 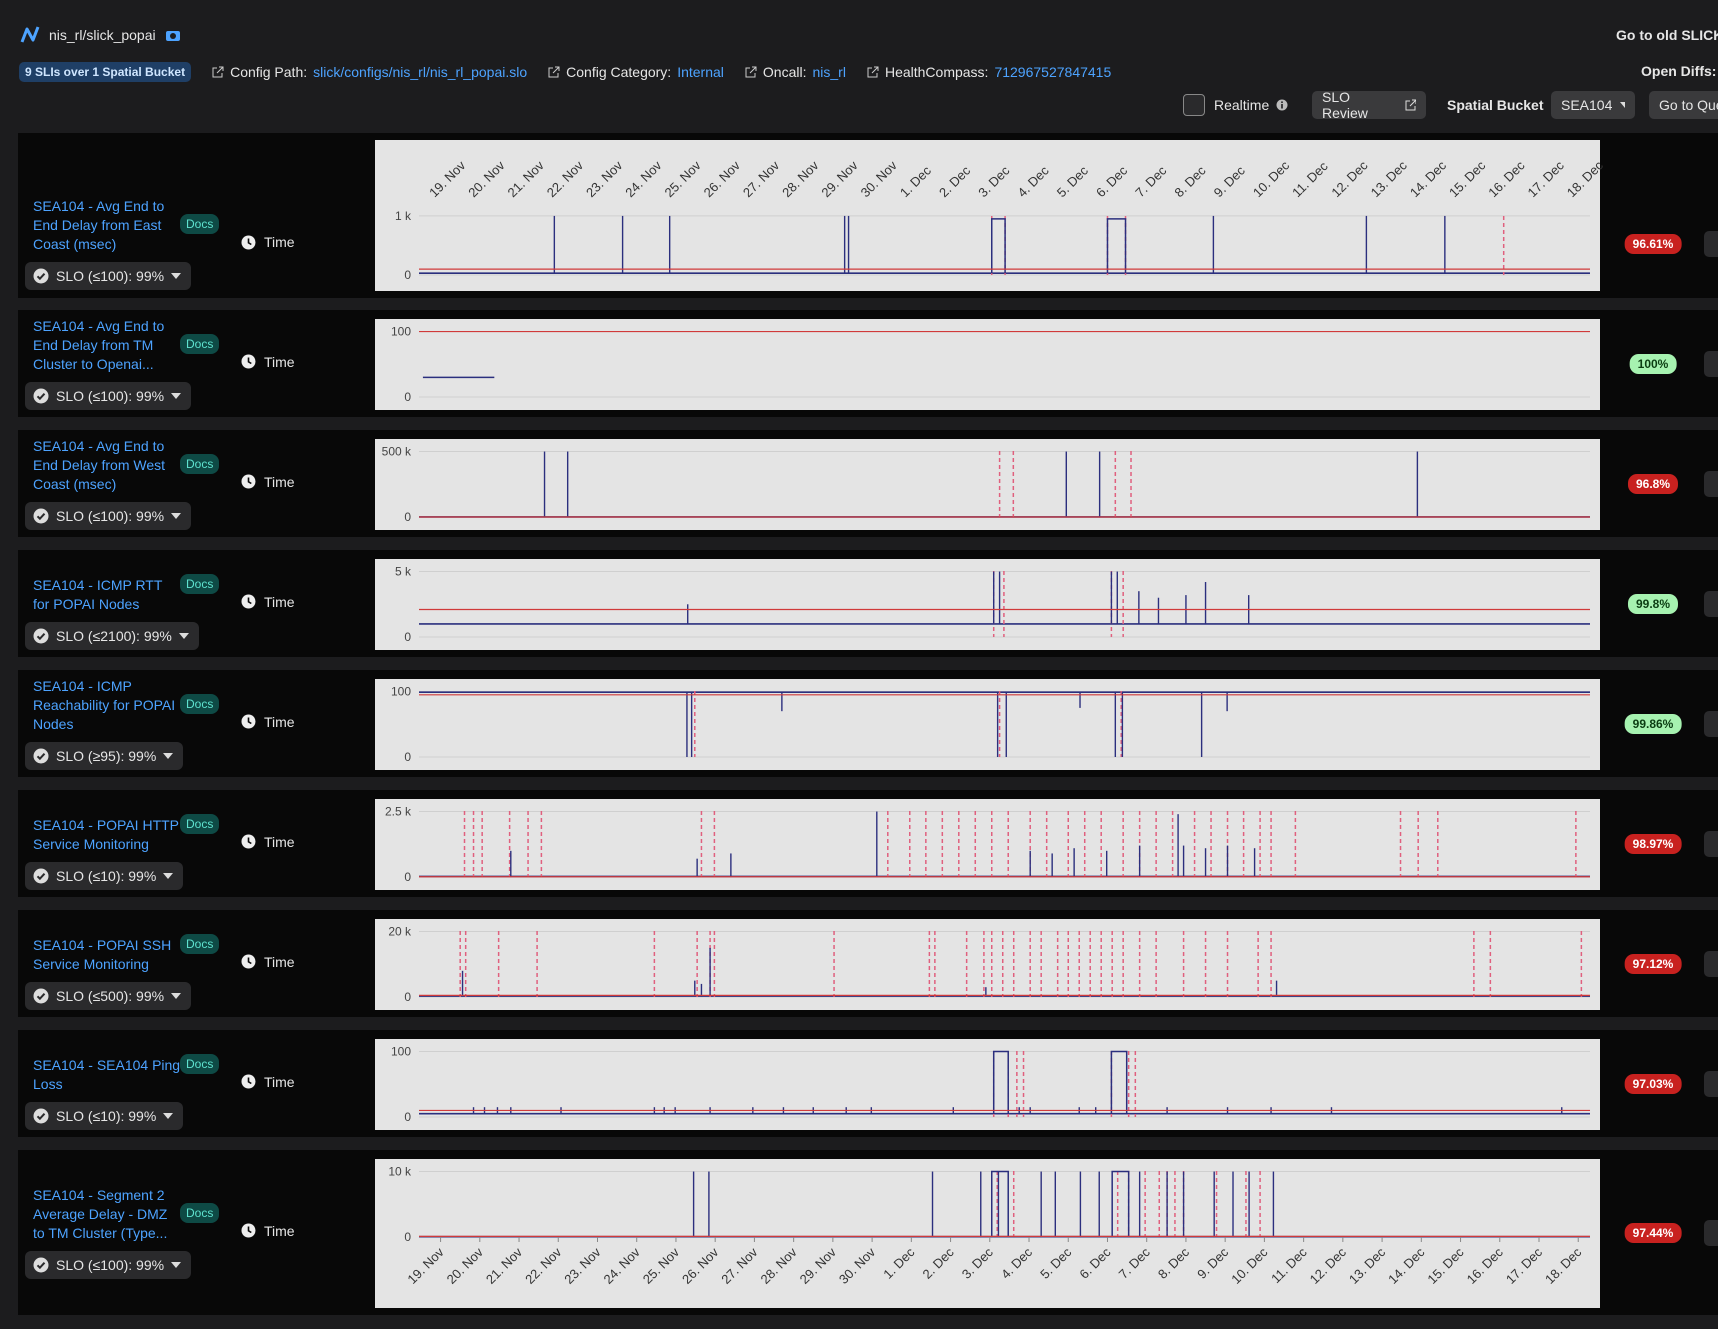 What do you see at coordinates (1345, 105) in the screenshot?
I see `slo-review-label: SLO Review` at bounding box center [1345, 105].